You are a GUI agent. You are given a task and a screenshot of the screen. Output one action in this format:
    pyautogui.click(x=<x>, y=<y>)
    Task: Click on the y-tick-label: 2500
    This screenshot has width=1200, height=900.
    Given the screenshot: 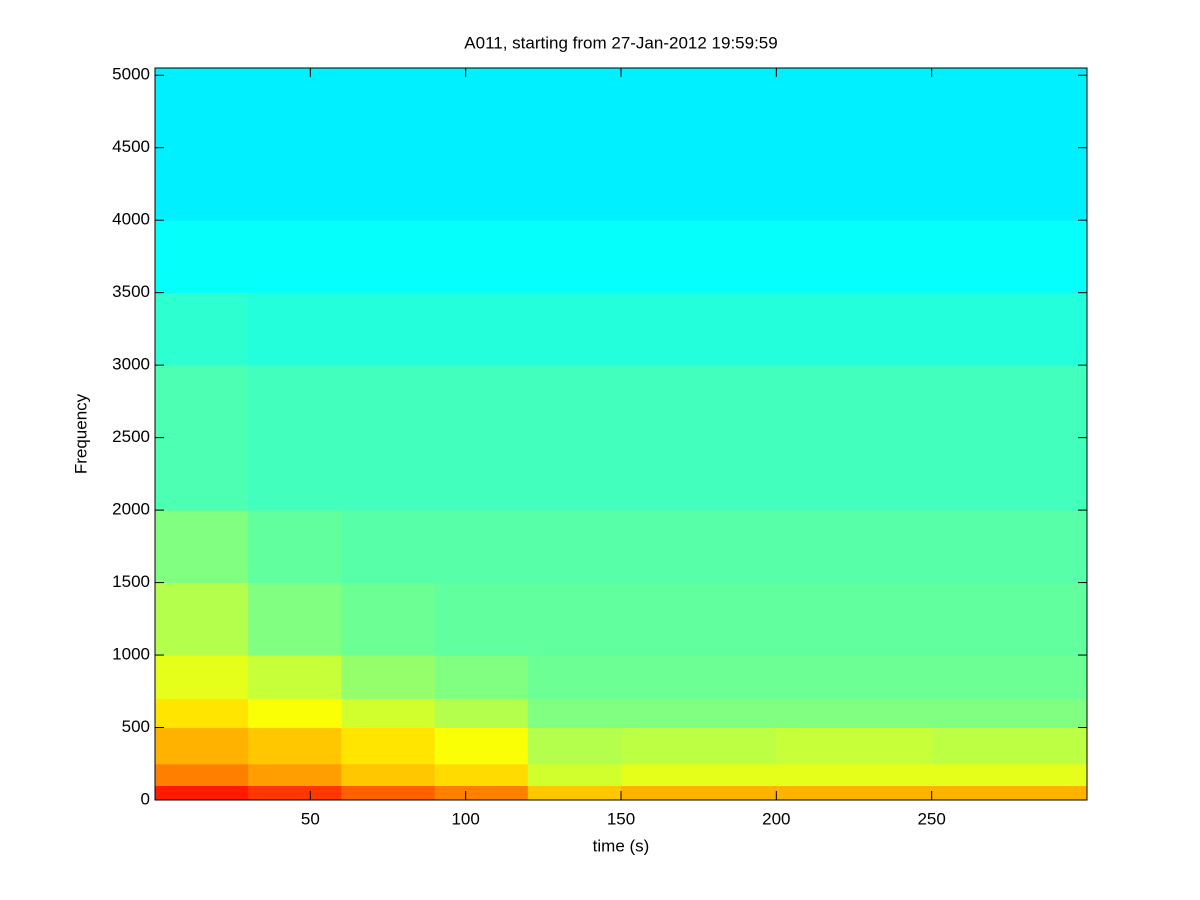 What is the action you would take?
    pyautogui.click(x=131, y=436)
    